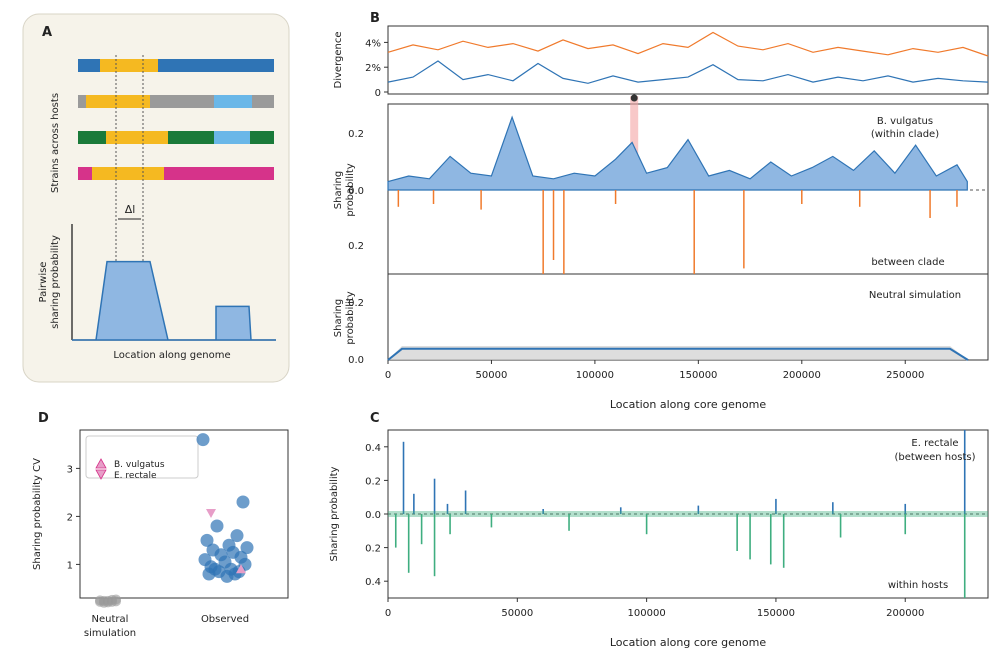 This screenshot has height=659, width=1000. What do you see at coordinates (634, 143) in the screenshot?
I see `highlight-window` at bounding box center [634, 143].